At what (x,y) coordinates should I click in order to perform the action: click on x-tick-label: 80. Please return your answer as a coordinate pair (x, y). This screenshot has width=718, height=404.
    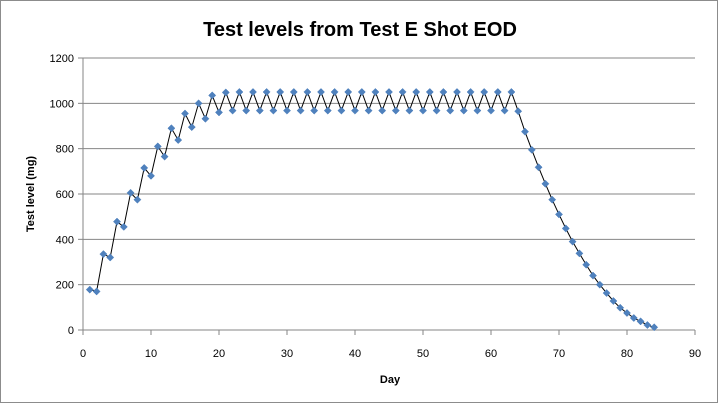
    Looking at the image, I should click on (627, 354).